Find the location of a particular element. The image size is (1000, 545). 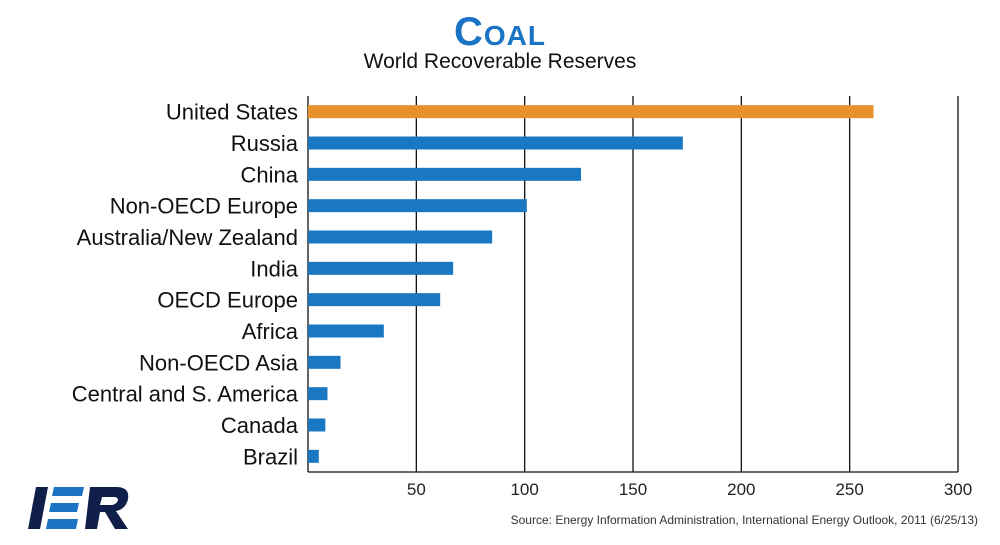

category-label: Central and S. America is located at coordinates (185, 394).